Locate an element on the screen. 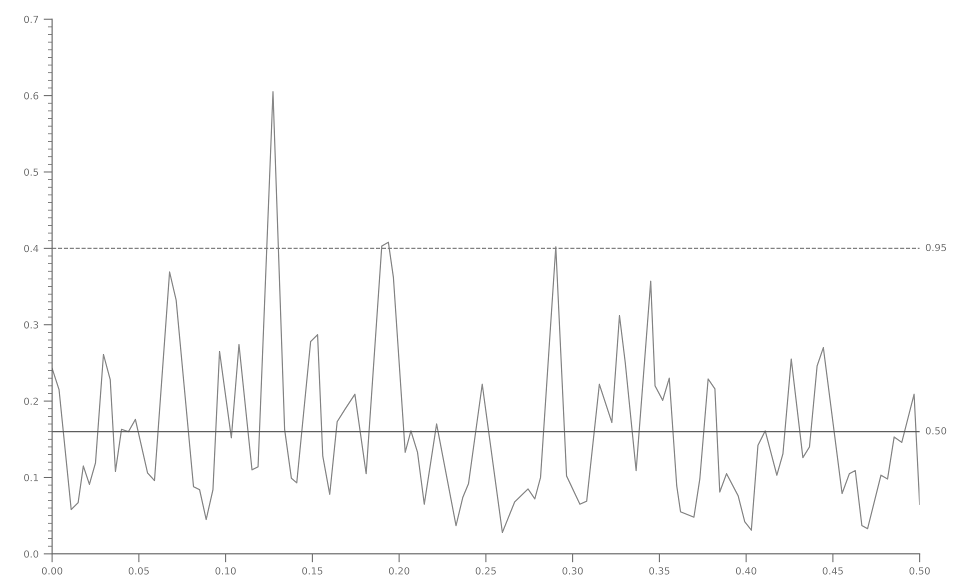 Image resolution: width=965 pixels, height=583 pixels. x-tick-label: 0.50 is located at coordinates (919, 571).